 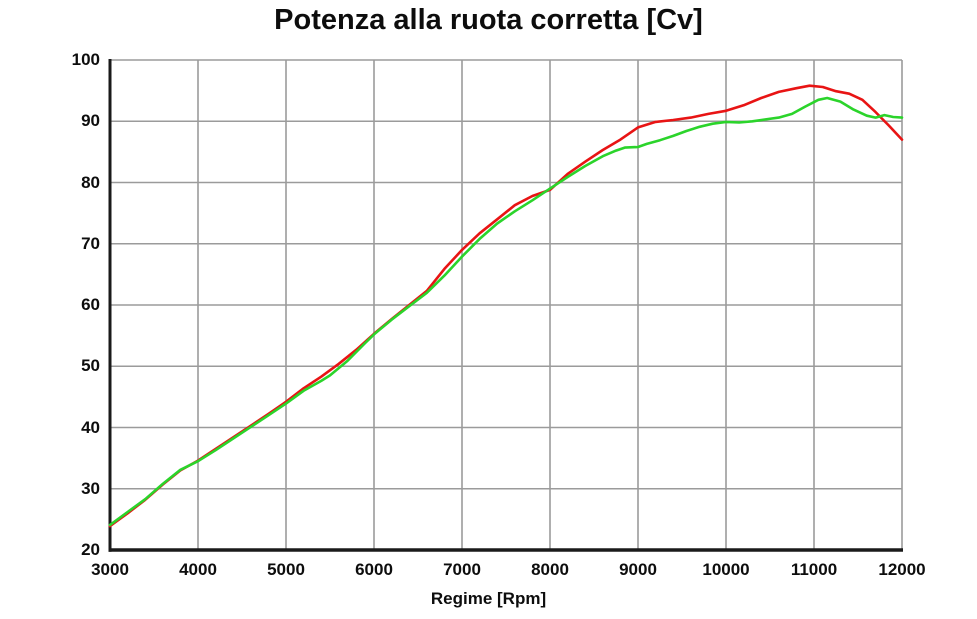 What do you see at coordinates (488, 20) in the screenshot?
I see `chart-title: Potenza alla ruota corretta [Cv]` at bounding box center [488, 20].